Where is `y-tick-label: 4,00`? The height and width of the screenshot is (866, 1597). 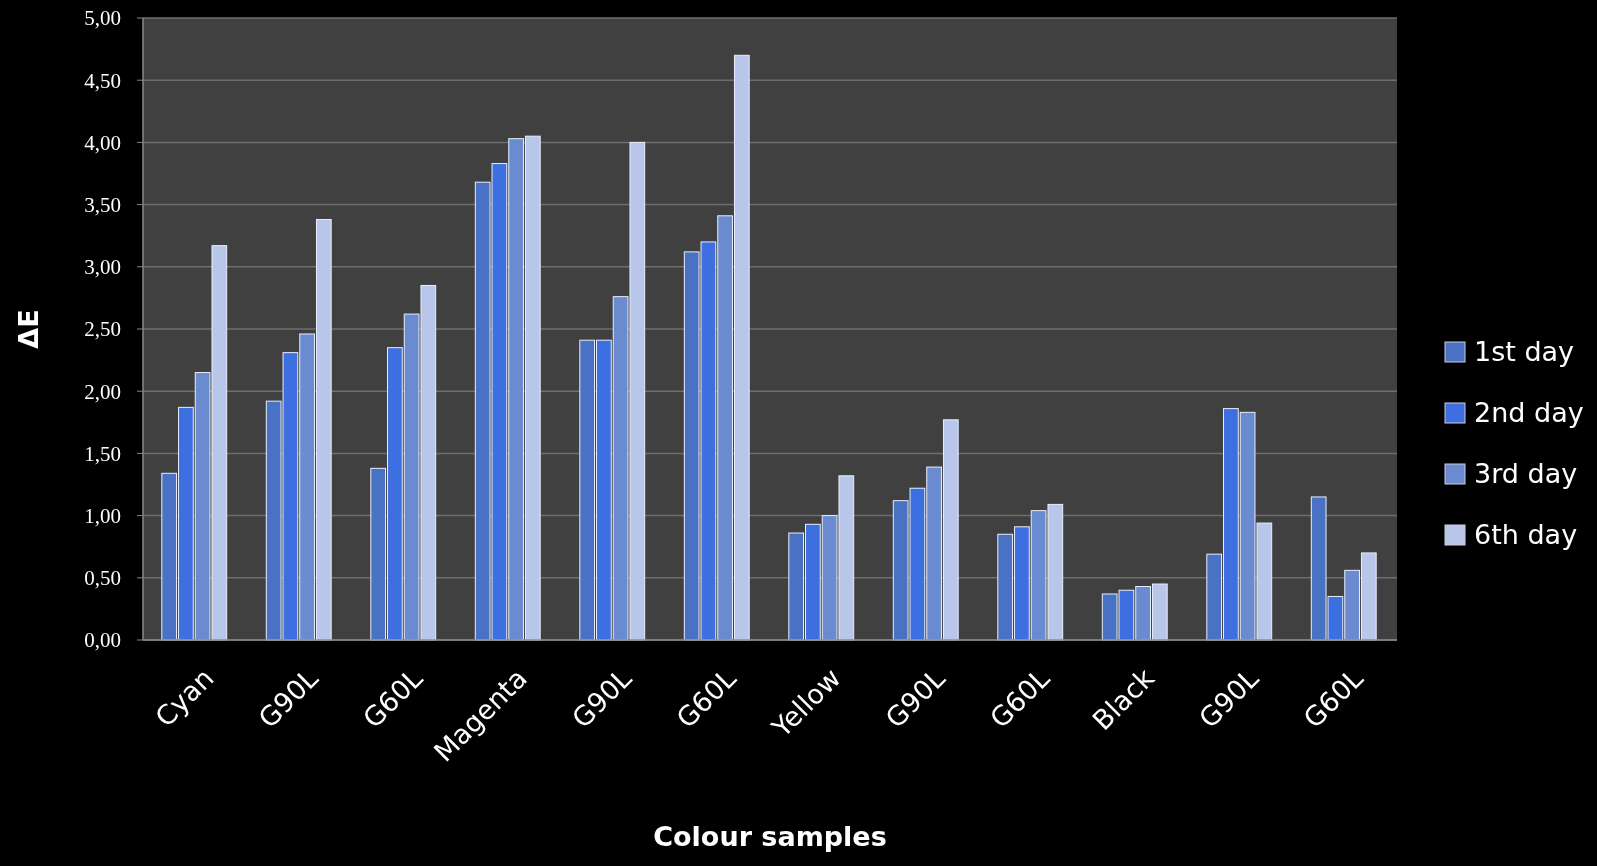 y-tick-label: 4,00 is located at coordinates (102, 142).